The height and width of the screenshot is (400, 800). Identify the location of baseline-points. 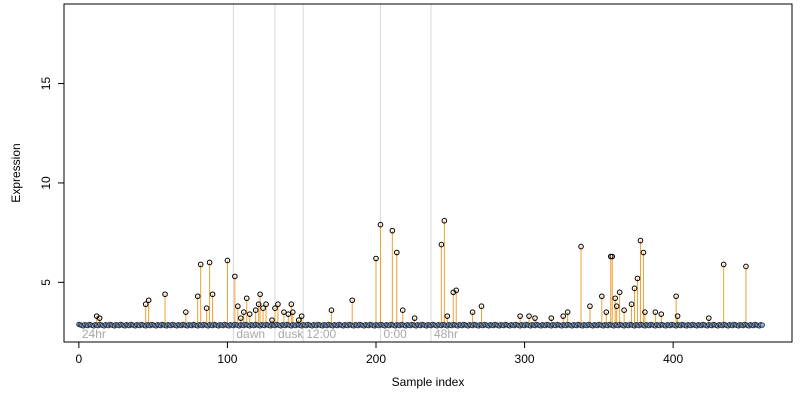
(420, 325).